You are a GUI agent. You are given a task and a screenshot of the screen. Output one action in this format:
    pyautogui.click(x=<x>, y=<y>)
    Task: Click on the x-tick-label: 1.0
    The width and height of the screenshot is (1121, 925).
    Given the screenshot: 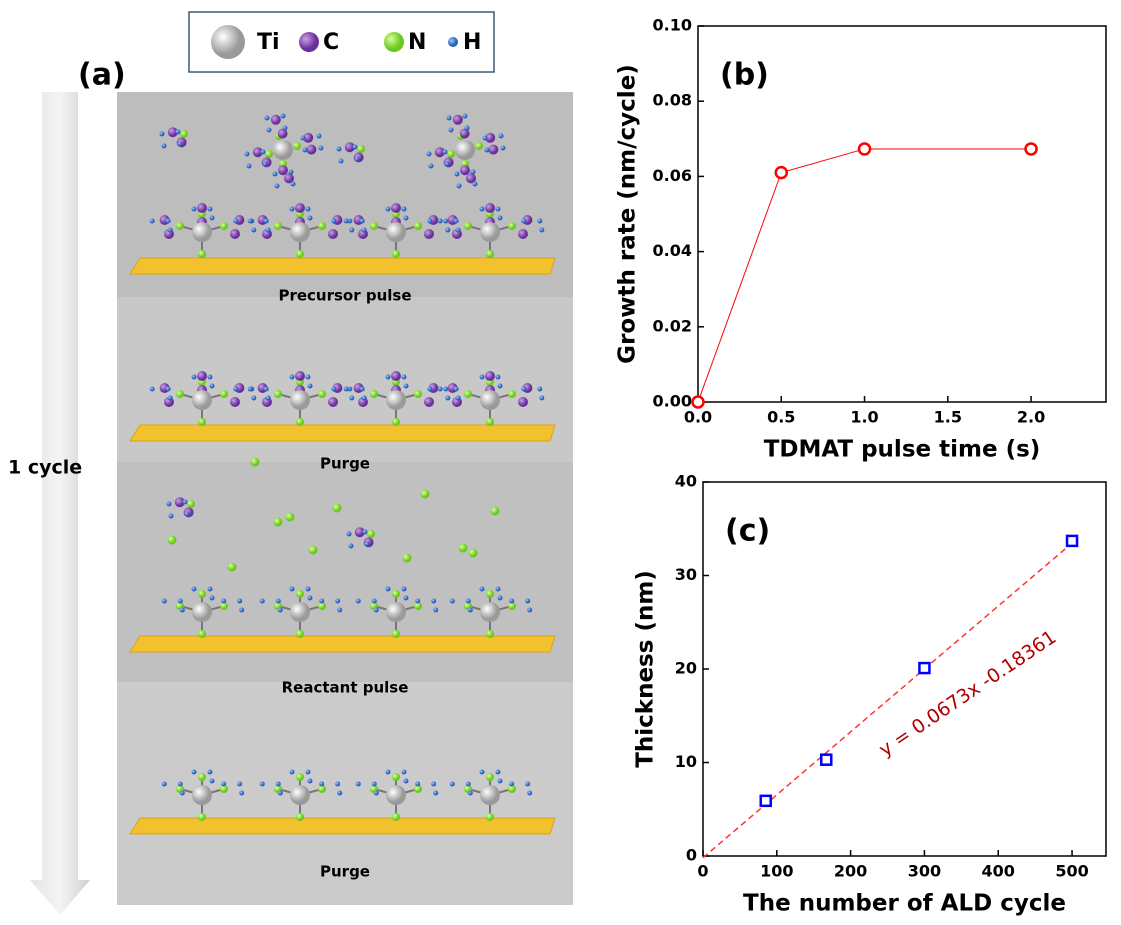 What is the action you would take?
    pyautogui.click(x=864, y=417)
    